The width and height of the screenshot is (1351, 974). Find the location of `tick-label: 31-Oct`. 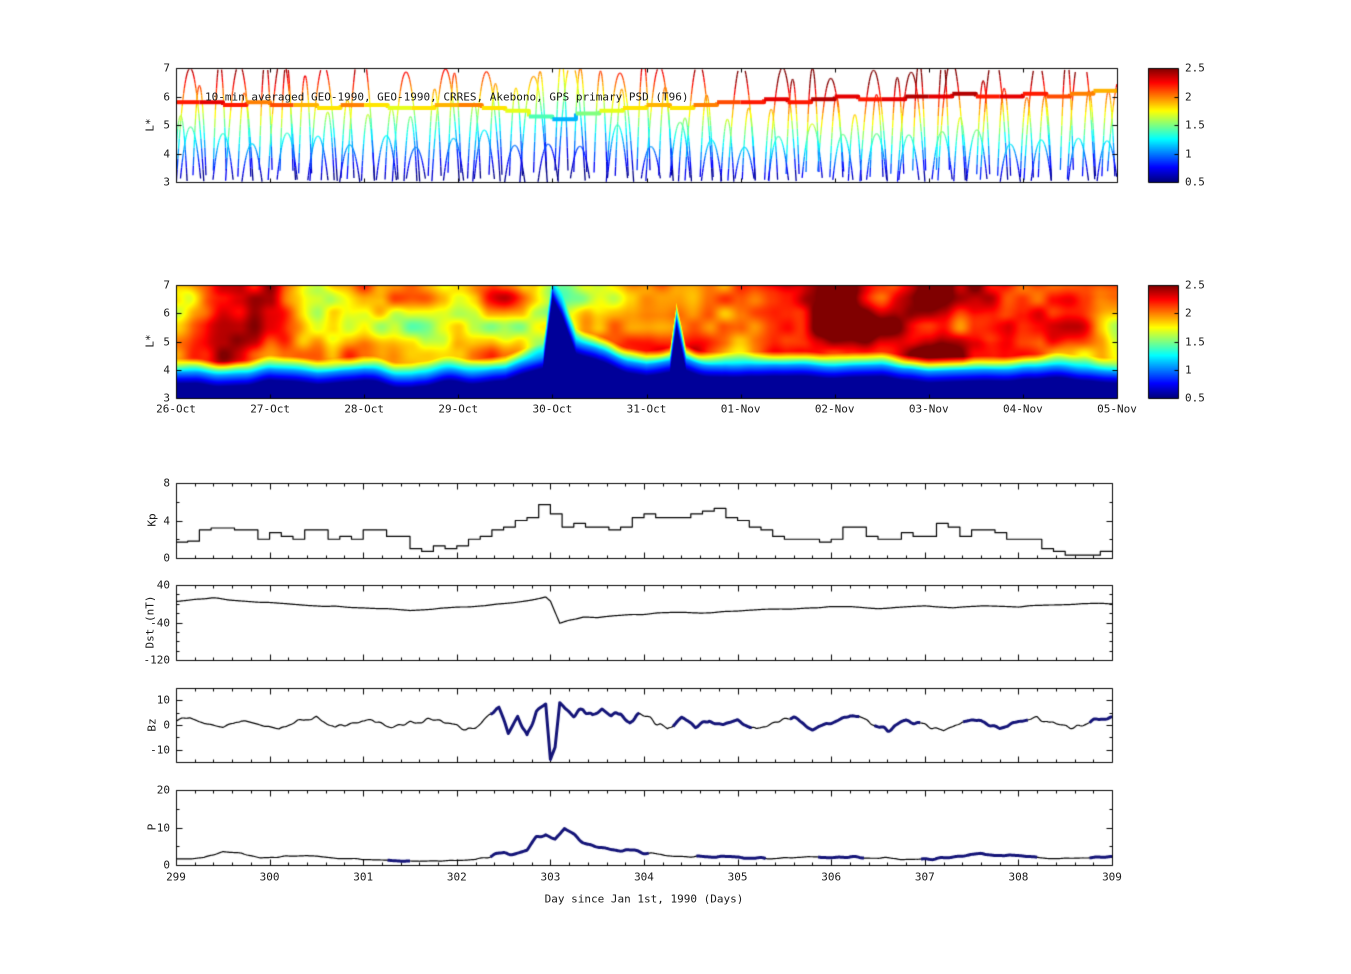

tick-label: 31-Oct is located at coordinates (646, 409).